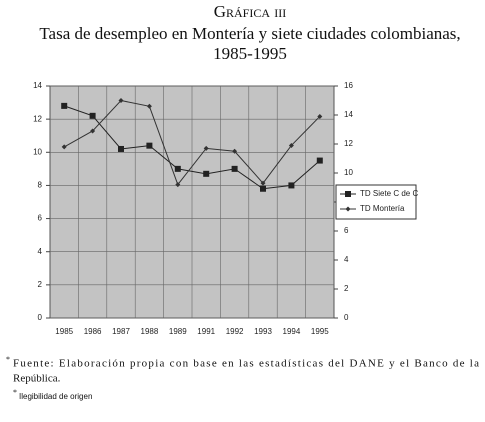 The image size is (485, 422). I want to click on y2-tick-label: 16, so click(348, 85).